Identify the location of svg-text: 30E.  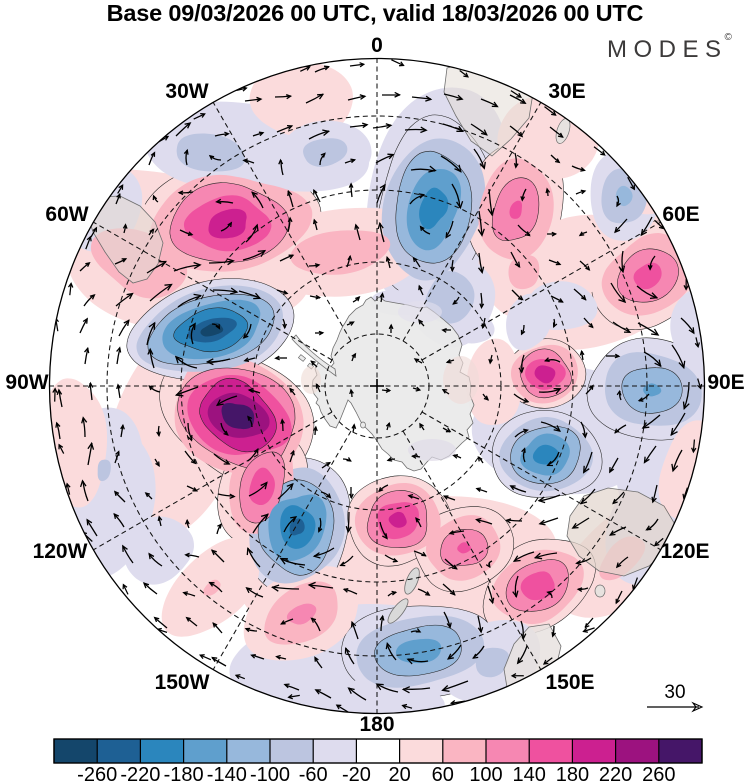
(566, 91).